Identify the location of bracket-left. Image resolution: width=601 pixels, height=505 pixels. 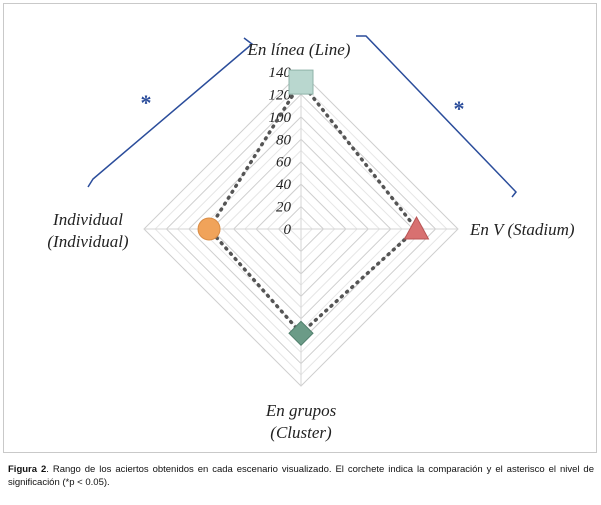
(170, 112).